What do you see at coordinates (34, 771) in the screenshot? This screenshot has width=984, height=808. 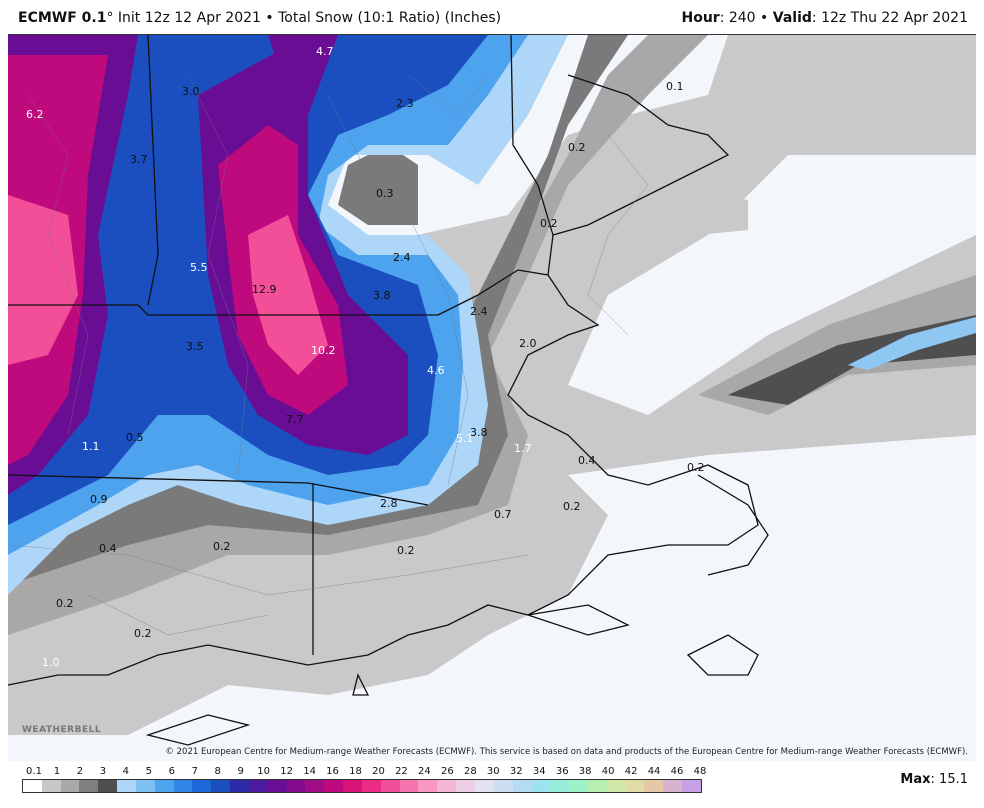 I see `legend-tick-label: 0.1` at bounding box center [34, 771].